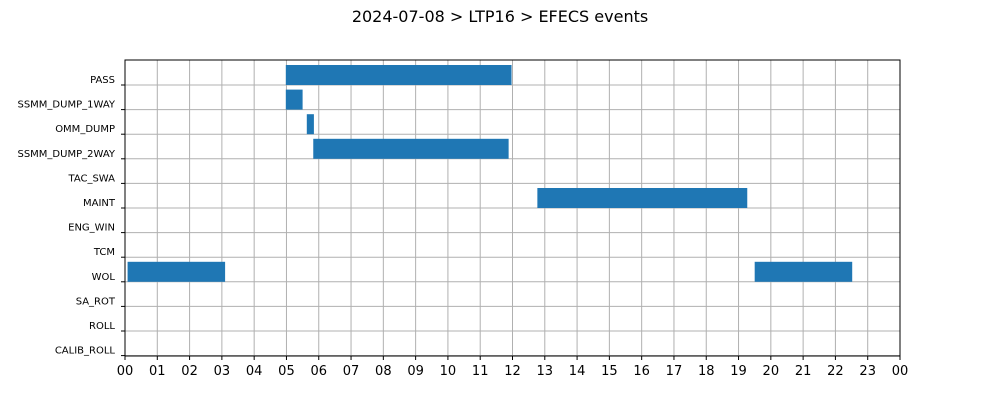 Image resolution: width=1000 pixels, height=400 pixels. Describe the element at coordinates (835, 371) in the screenshot. I see `x-tick-label: 22` at that location.